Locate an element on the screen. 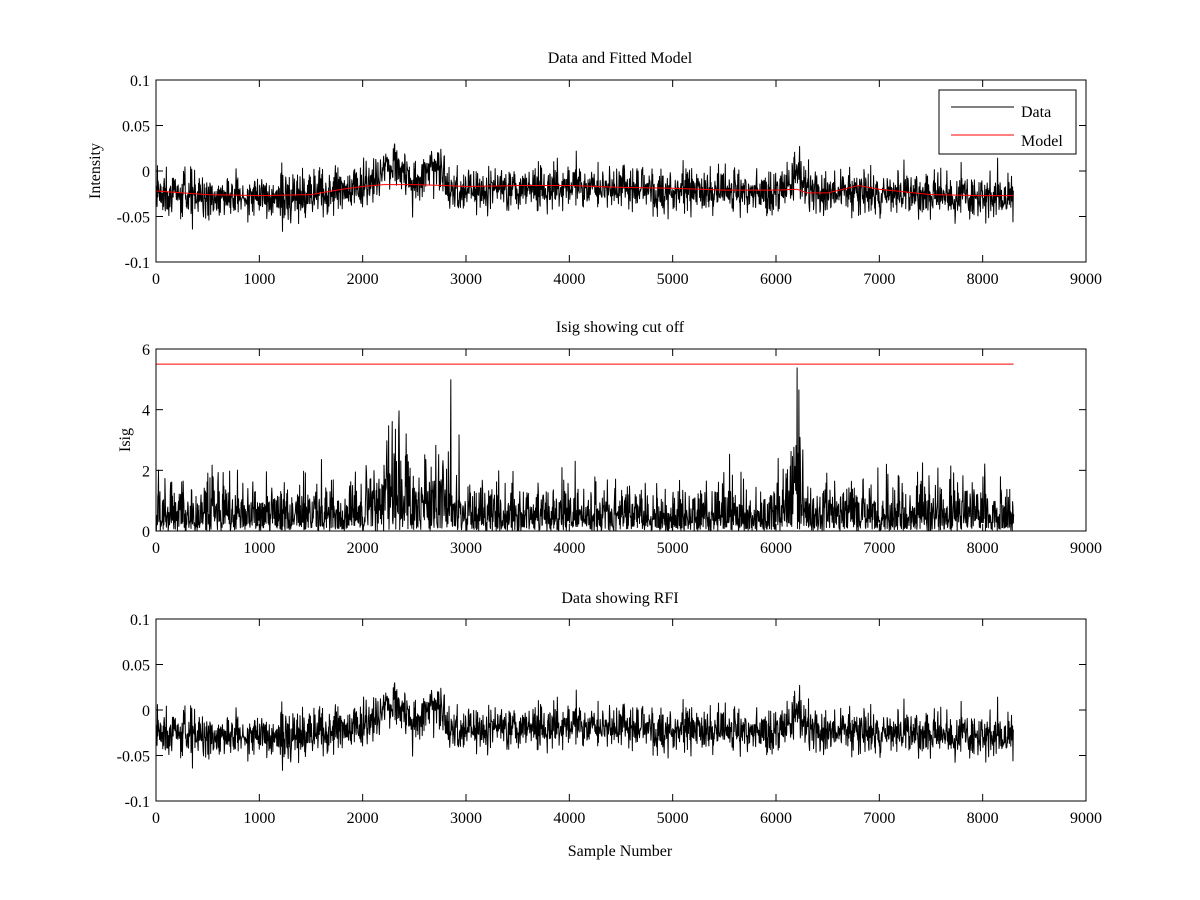 The width and height of the screenshot is (1200, 900). legend-box is located at coordinates (1007, 122).